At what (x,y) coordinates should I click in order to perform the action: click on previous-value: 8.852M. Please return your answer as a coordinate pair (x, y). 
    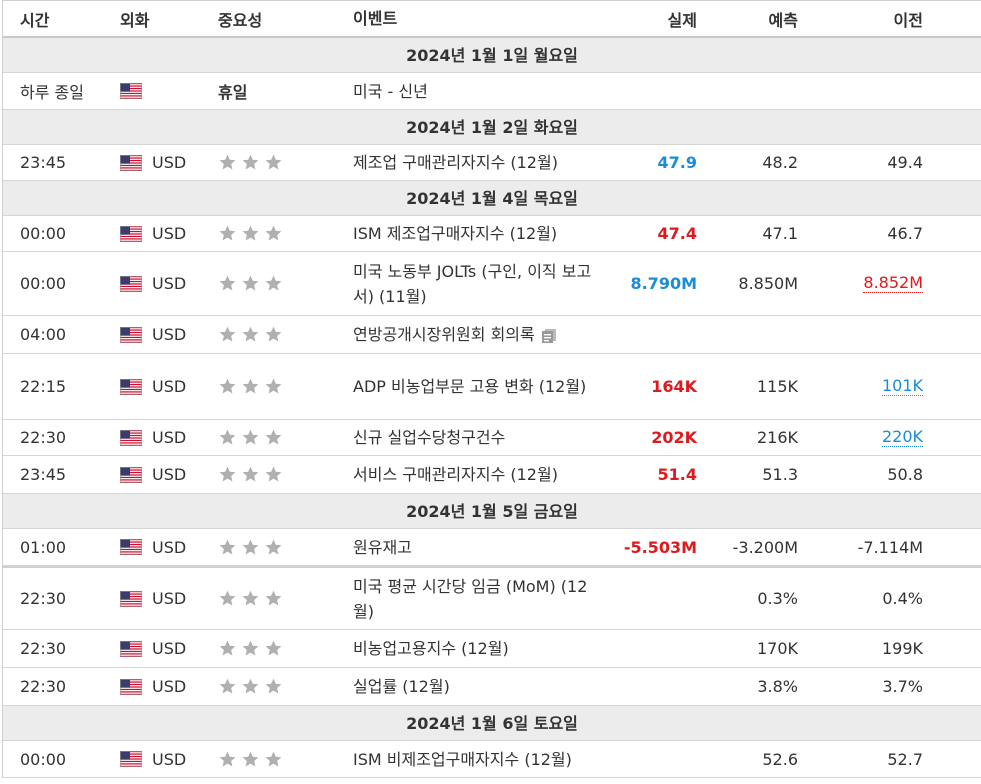
    Looking at the image, I should click on (893, 283).